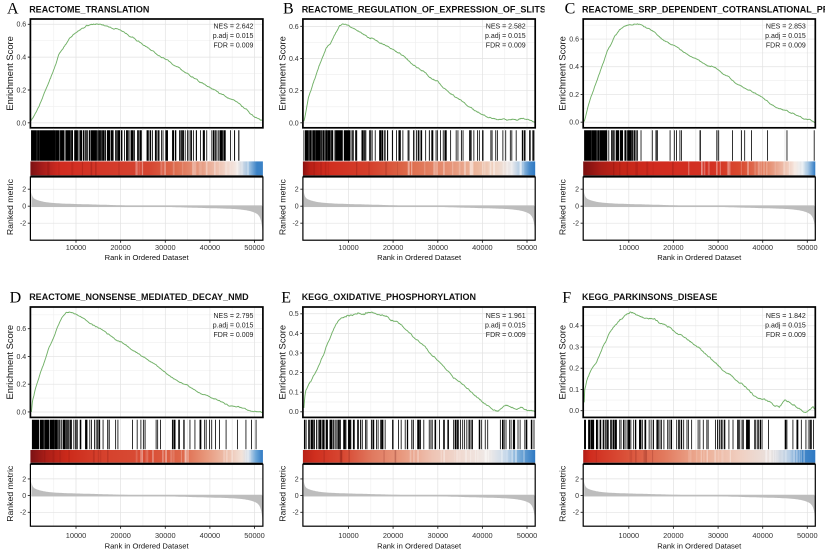 The image size is (825, 559). I want to click on svg-text: KEGG_PARKINSONS_DISEASE, so click(649, 297).